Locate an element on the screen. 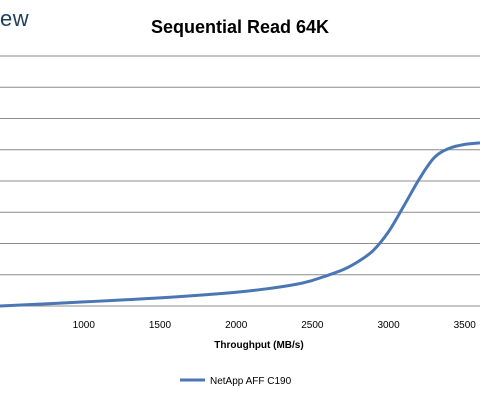 The width and height of the screenshot is (480, 401). x-tick-label: 3000 is located at coordinates (388, 325).